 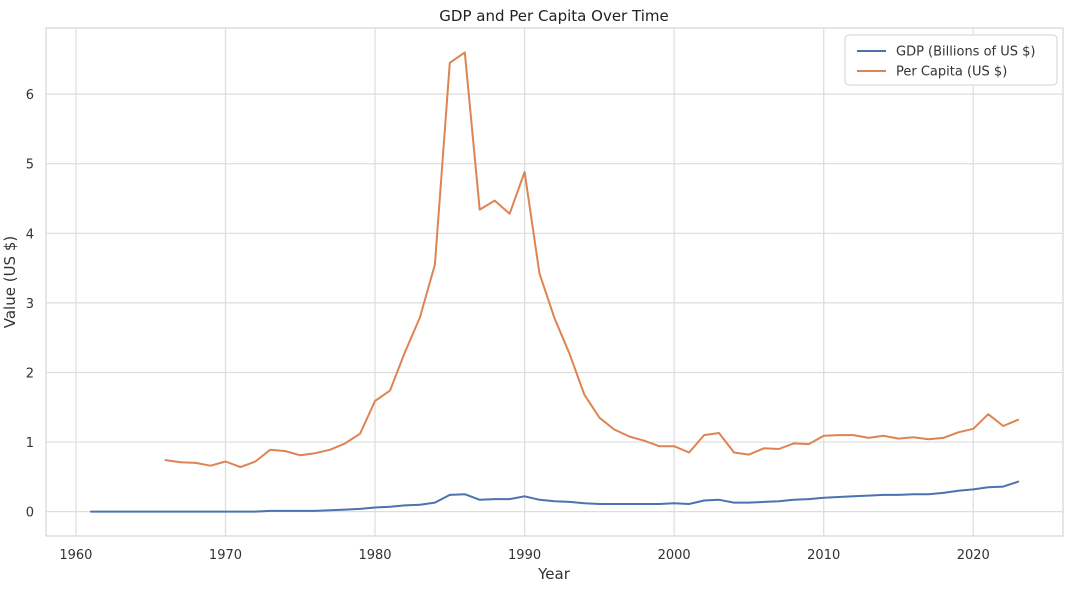 What do you see at coordinates (554, 574) in the screenshot?
I see `x-axis-label: Year` at bounding box center [554, 574].